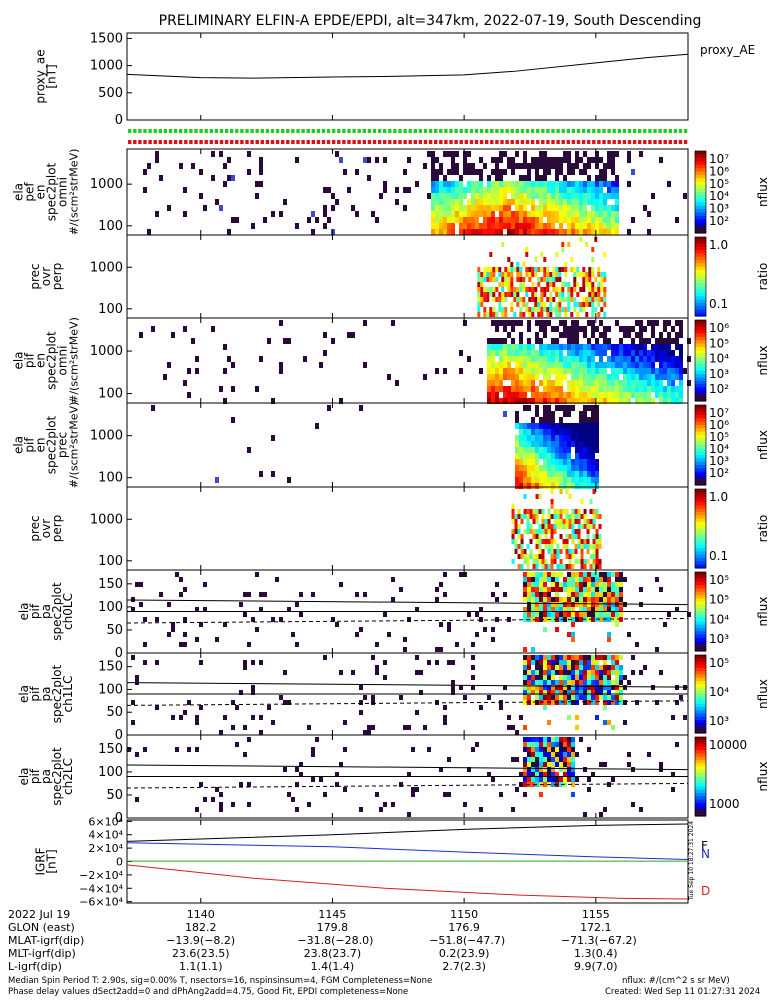 Image resolution: width=775 pixels, height=1000 pixels. I want to click on annotation-value: 1.1(1.1), so click(200, 966).